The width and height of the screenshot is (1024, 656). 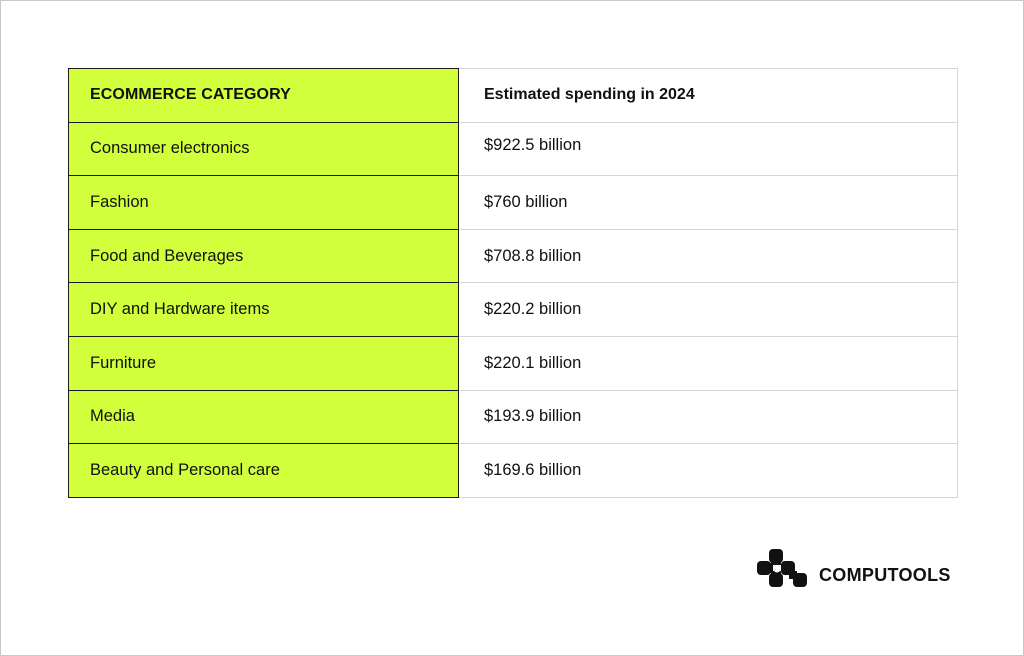 I want to click on category-cell: Media, so click(x=263, y=417).